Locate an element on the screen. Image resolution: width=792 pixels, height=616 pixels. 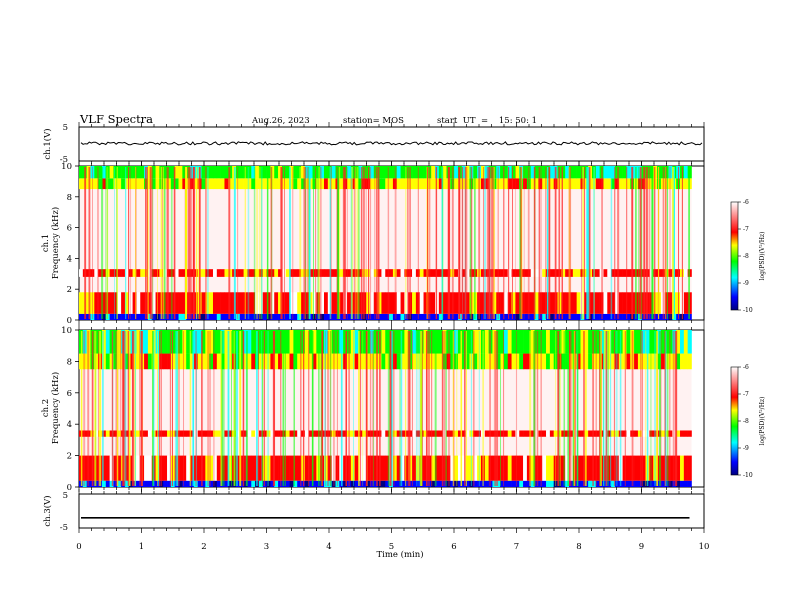
x-tick-label: 7 is located at coordinates (516, 547).